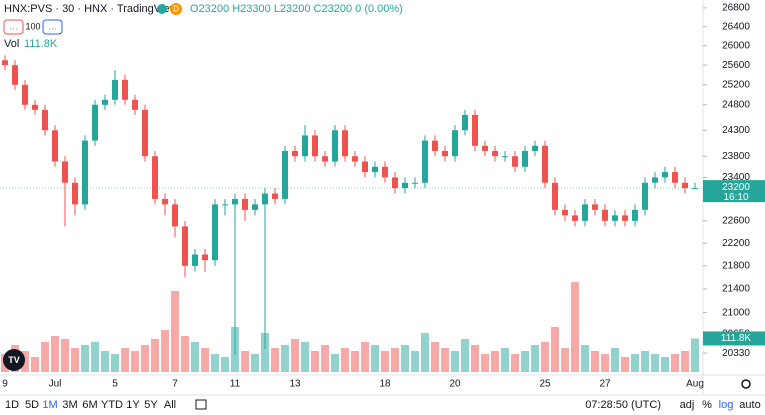  I want to click on volume-badge-label: 111.8K, so click(736, 338).